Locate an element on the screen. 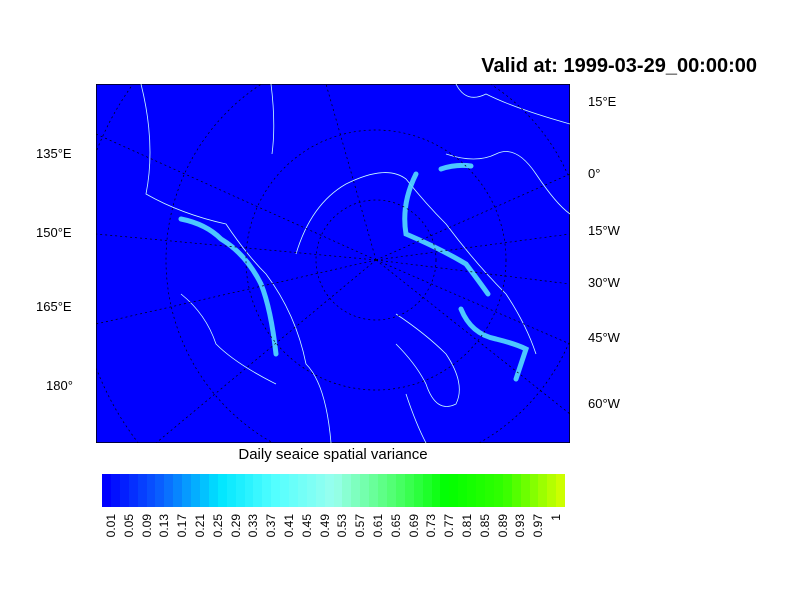 This screenshot has height=612, width=792. lon-label: 165°E is located at coordinates (54, 306).